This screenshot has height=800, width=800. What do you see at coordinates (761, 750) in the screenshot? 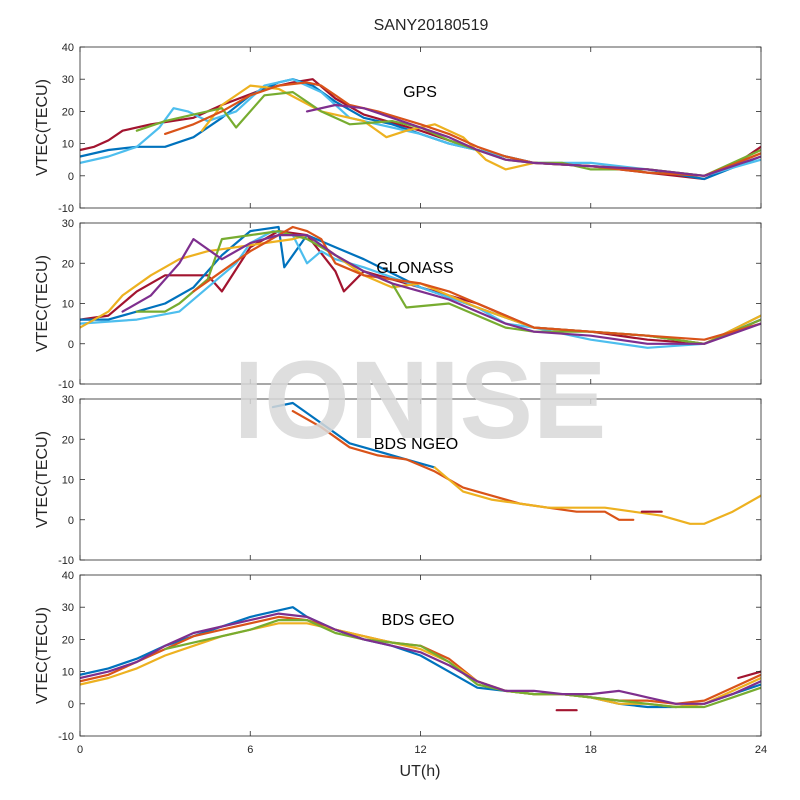
I see `x-tick-label: 24` at bounding box center [761, 750].